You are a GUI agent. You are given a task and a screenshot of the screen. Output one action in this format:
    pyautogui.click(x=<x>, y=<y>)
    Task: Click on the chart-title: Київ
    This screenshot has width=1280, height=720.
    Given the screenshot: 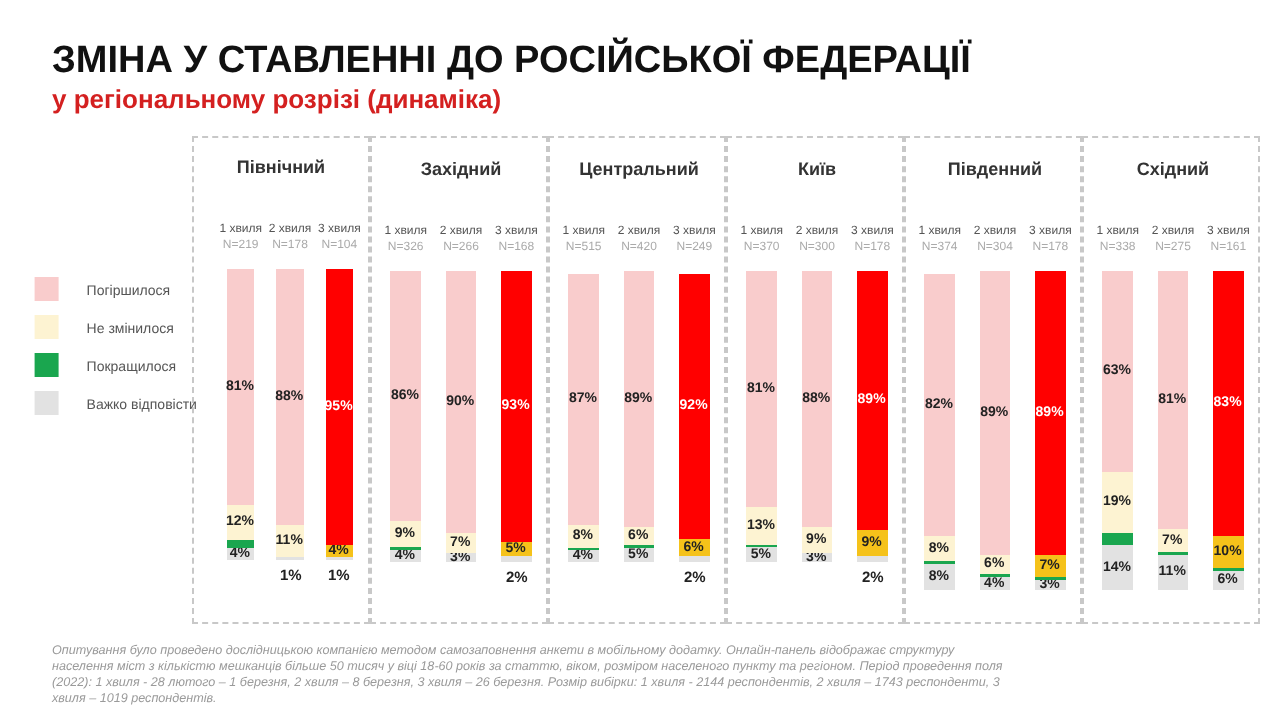 What is the action you would take?
    pyautogui.click(x=817, y=168)
    